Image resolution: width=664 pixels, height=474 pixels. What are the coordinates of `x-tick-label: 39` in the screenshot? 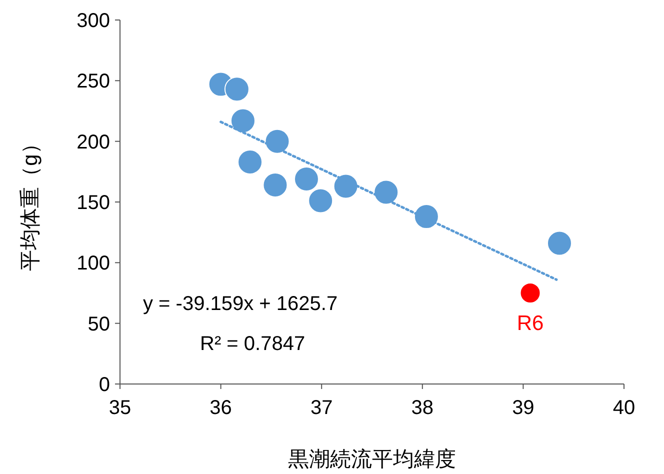 It's located at (523, 408).